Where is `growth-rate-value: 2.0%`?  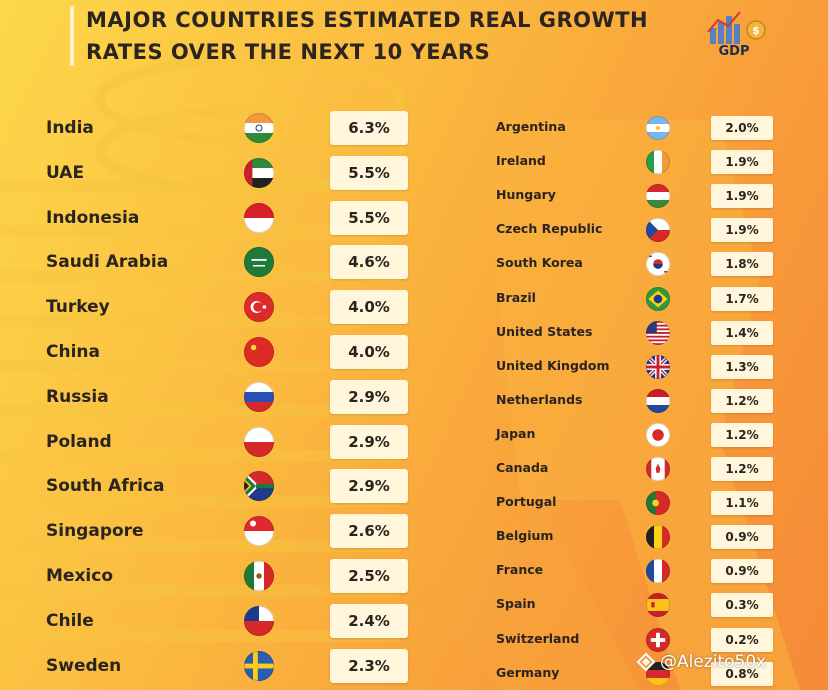 growth-rate-value: 2.0% is located at coordinates (742, 128).